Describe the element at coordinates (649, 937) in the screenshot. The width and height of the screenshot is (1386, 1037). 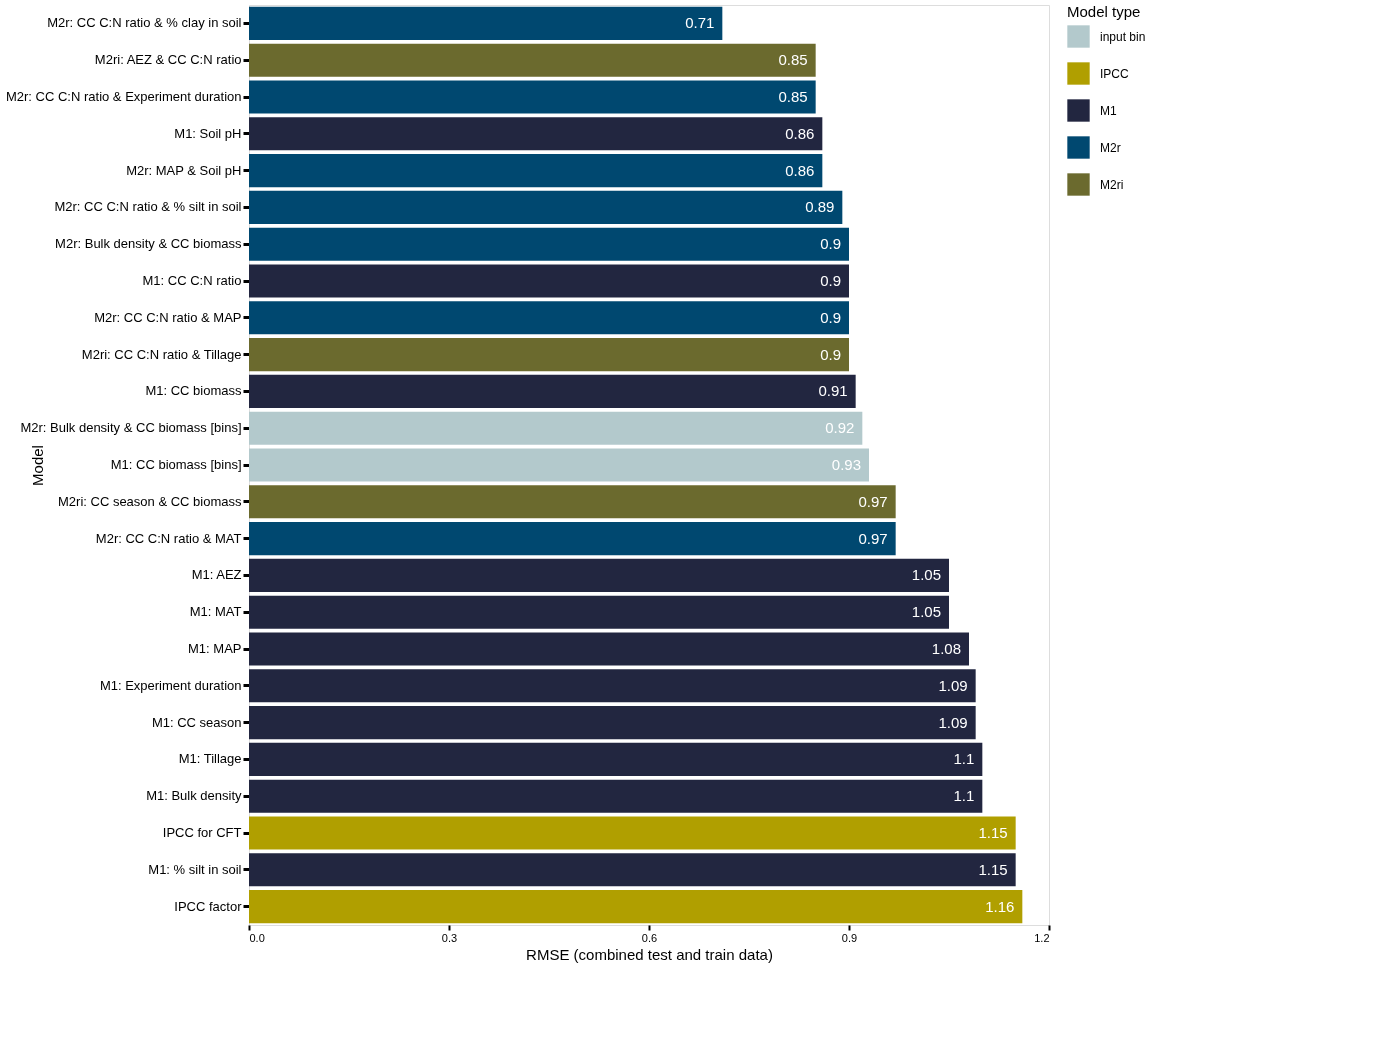
I see `x-tick-label: 0.6` at that location.